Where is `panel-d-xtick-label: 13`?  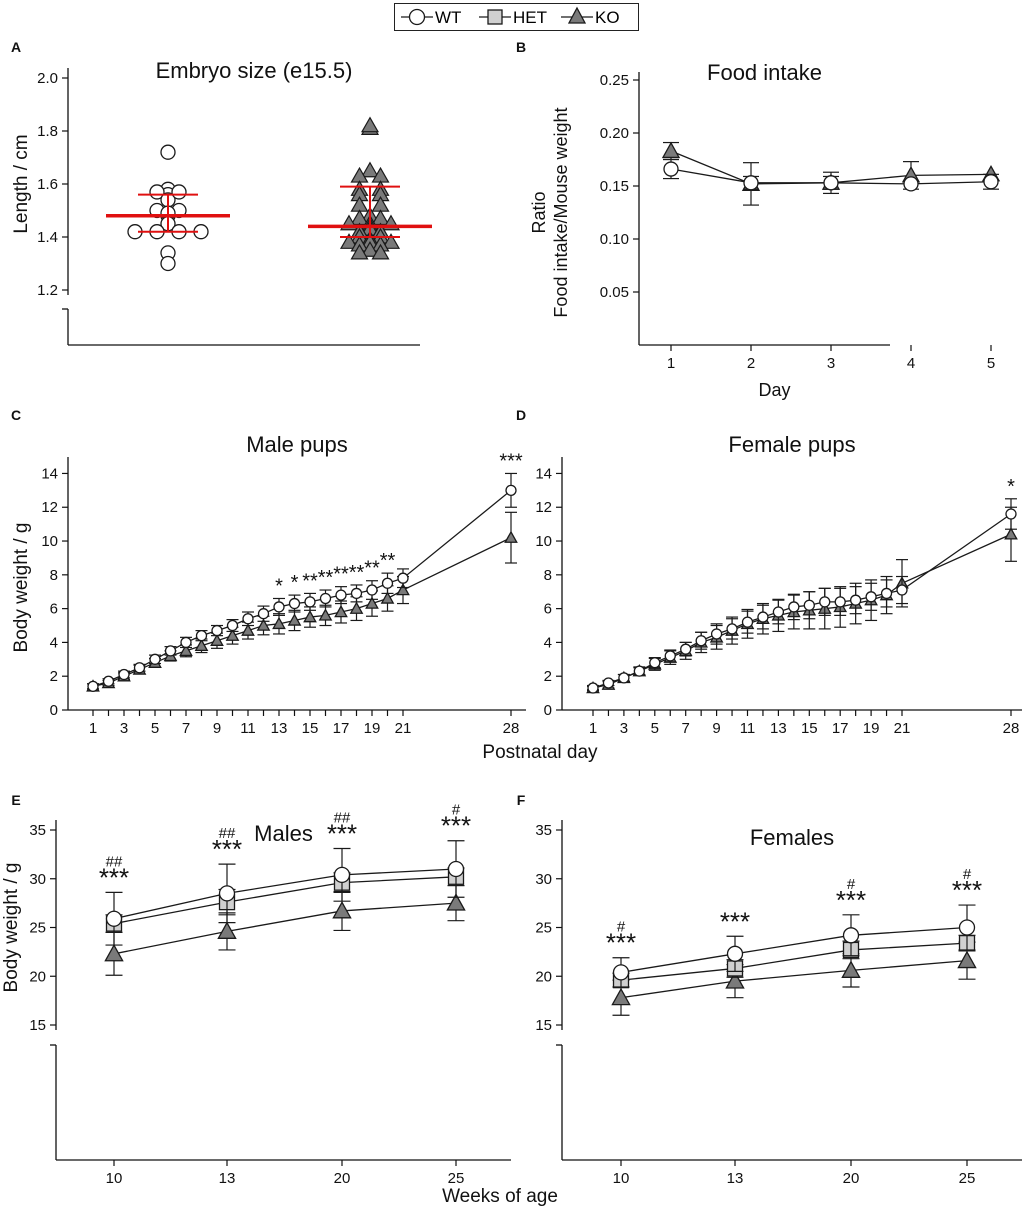
panel-d-xtick-label: 13 is located at coordinates (778, 728).